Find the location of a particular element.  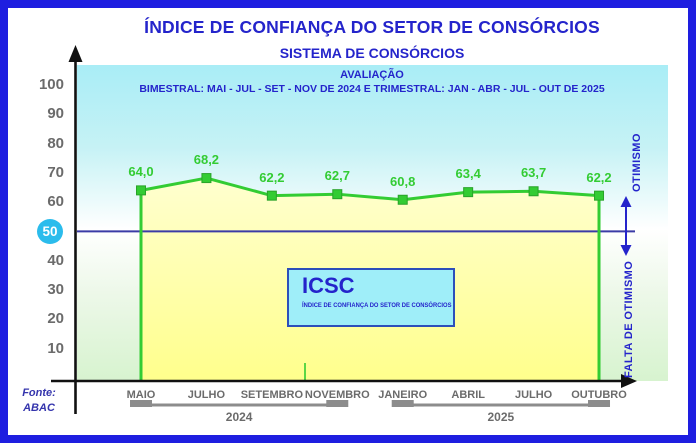

optimism-arrow-down is located at coordinates (626, 250).